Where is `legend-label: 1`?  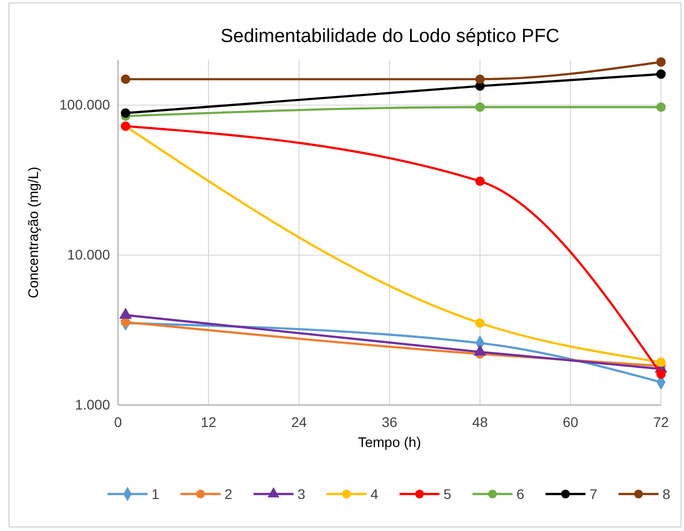
legend-label: 1 is located at coordinates (156, 494).